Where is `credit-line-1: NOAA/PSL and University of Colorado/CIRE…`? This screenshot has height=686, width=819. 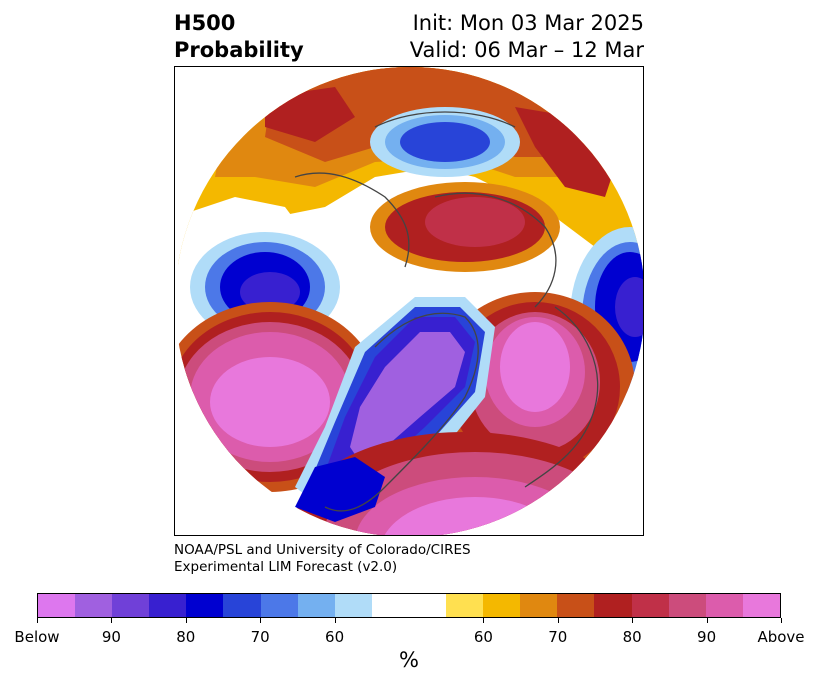 credit-line-1: NOAA/PSL and University of Colorado/CIRE… is located at coordinates (322, 550).